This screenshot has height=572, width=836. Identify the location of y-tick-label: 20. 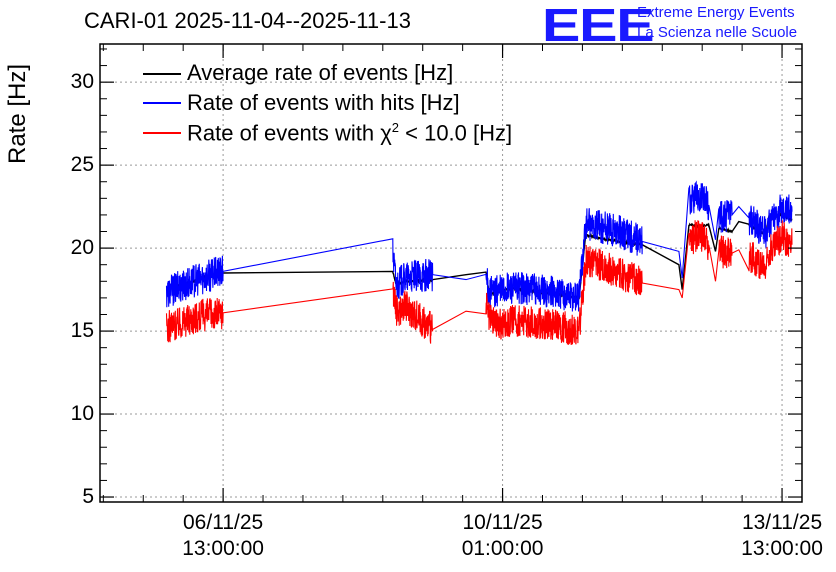
(82, 248).